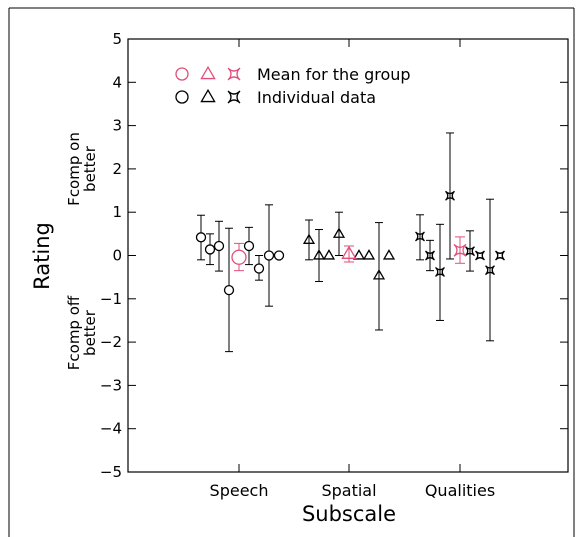  What do you see at coordinates (117, 39) in the screenshot?
I see `y-tick-label: 5` at bounding box center [117, 39].